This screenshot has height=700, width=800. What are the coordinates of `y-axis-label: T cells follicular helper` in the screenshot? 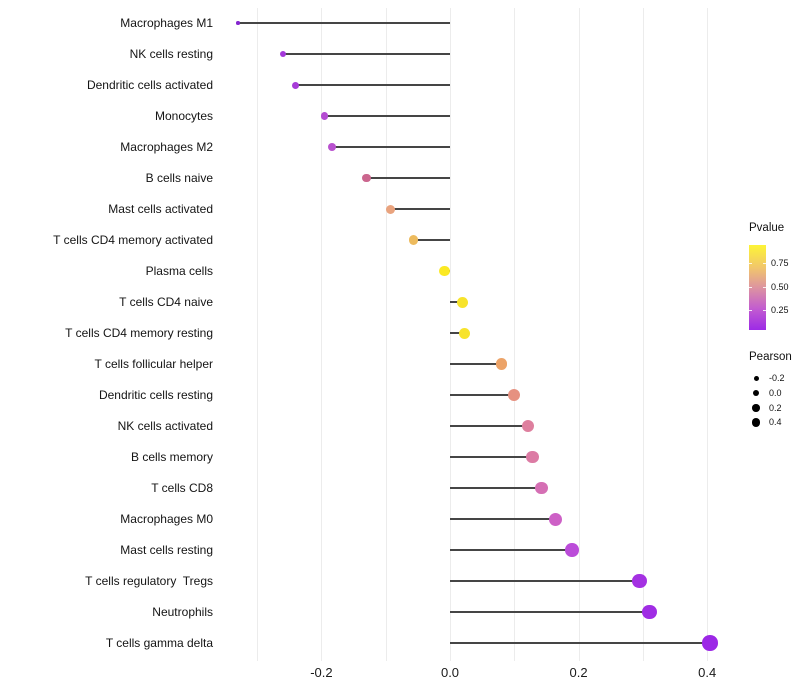 It's located at (154, 364).